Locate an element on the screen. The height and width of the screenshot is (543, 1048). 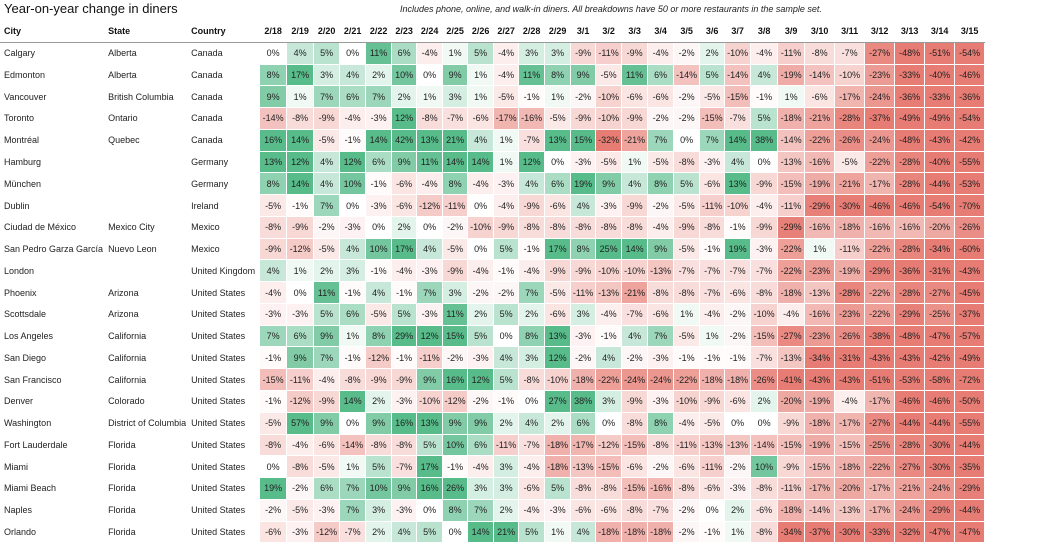
cell-value: -42% is located at coordinates (970, 140).